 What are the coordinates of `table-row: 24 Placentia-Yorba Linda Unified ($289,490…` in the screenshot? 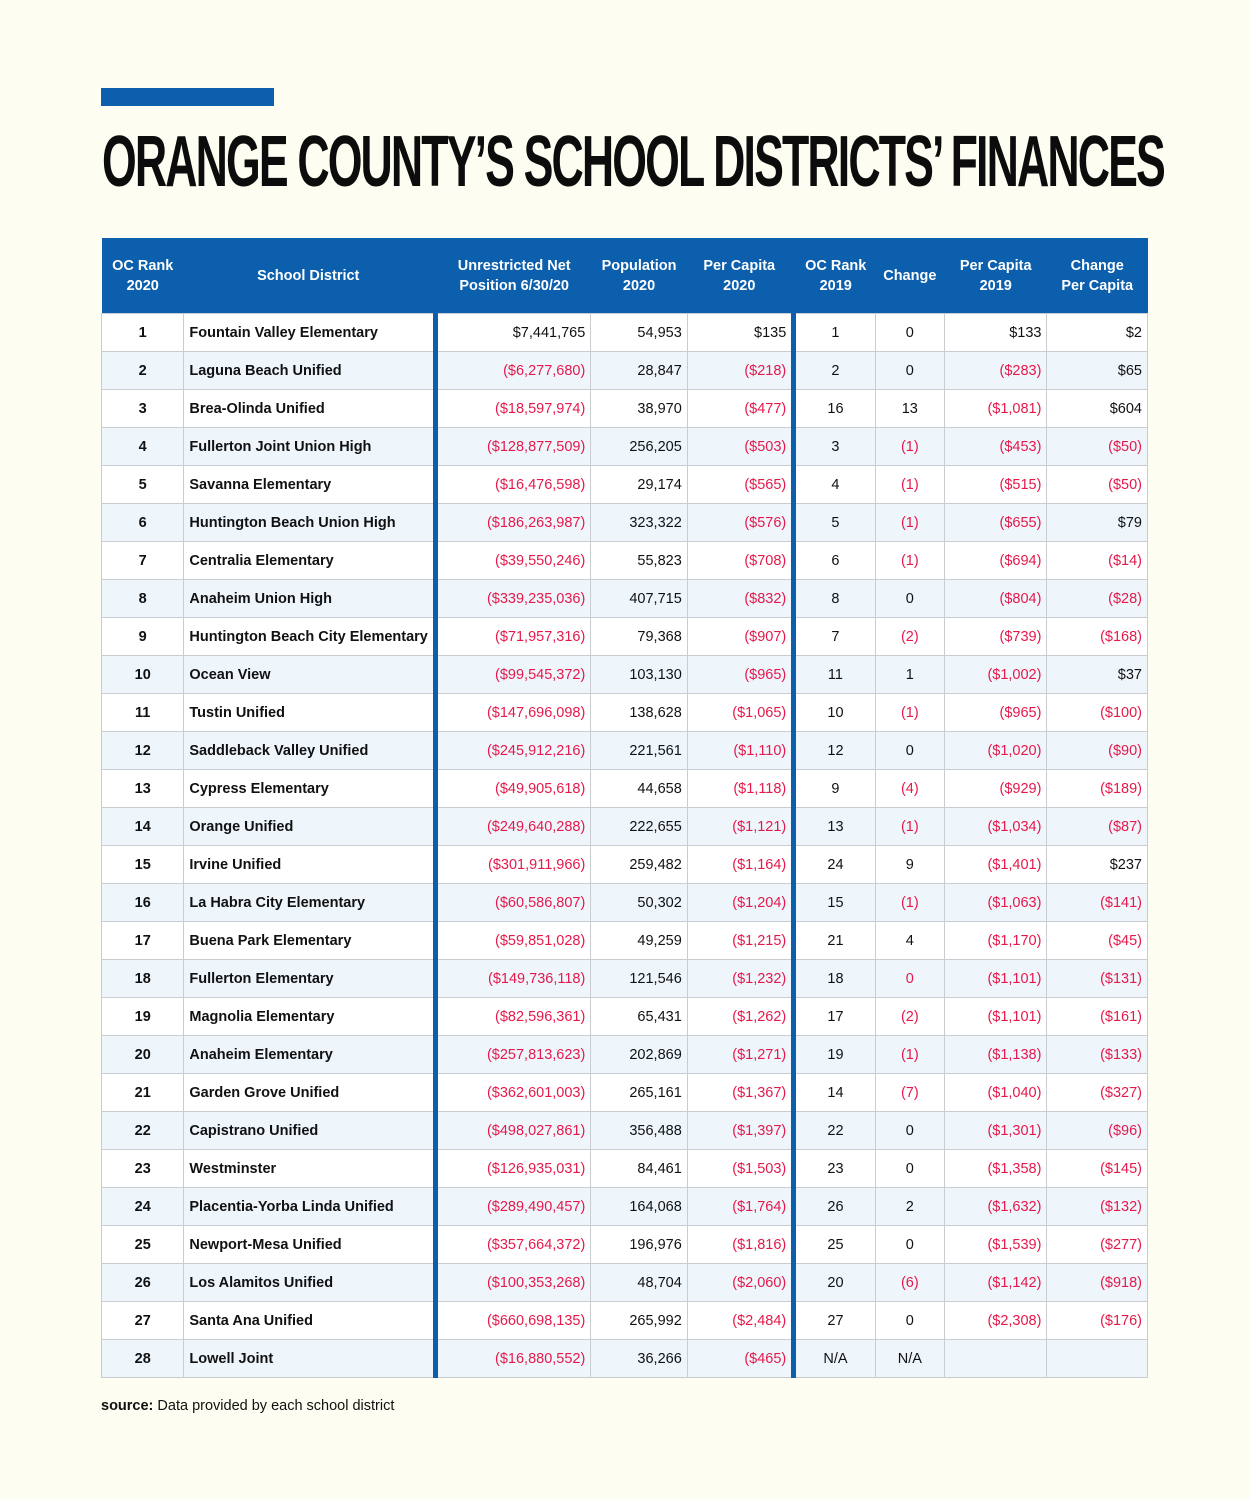 It's located at (624, 1206).